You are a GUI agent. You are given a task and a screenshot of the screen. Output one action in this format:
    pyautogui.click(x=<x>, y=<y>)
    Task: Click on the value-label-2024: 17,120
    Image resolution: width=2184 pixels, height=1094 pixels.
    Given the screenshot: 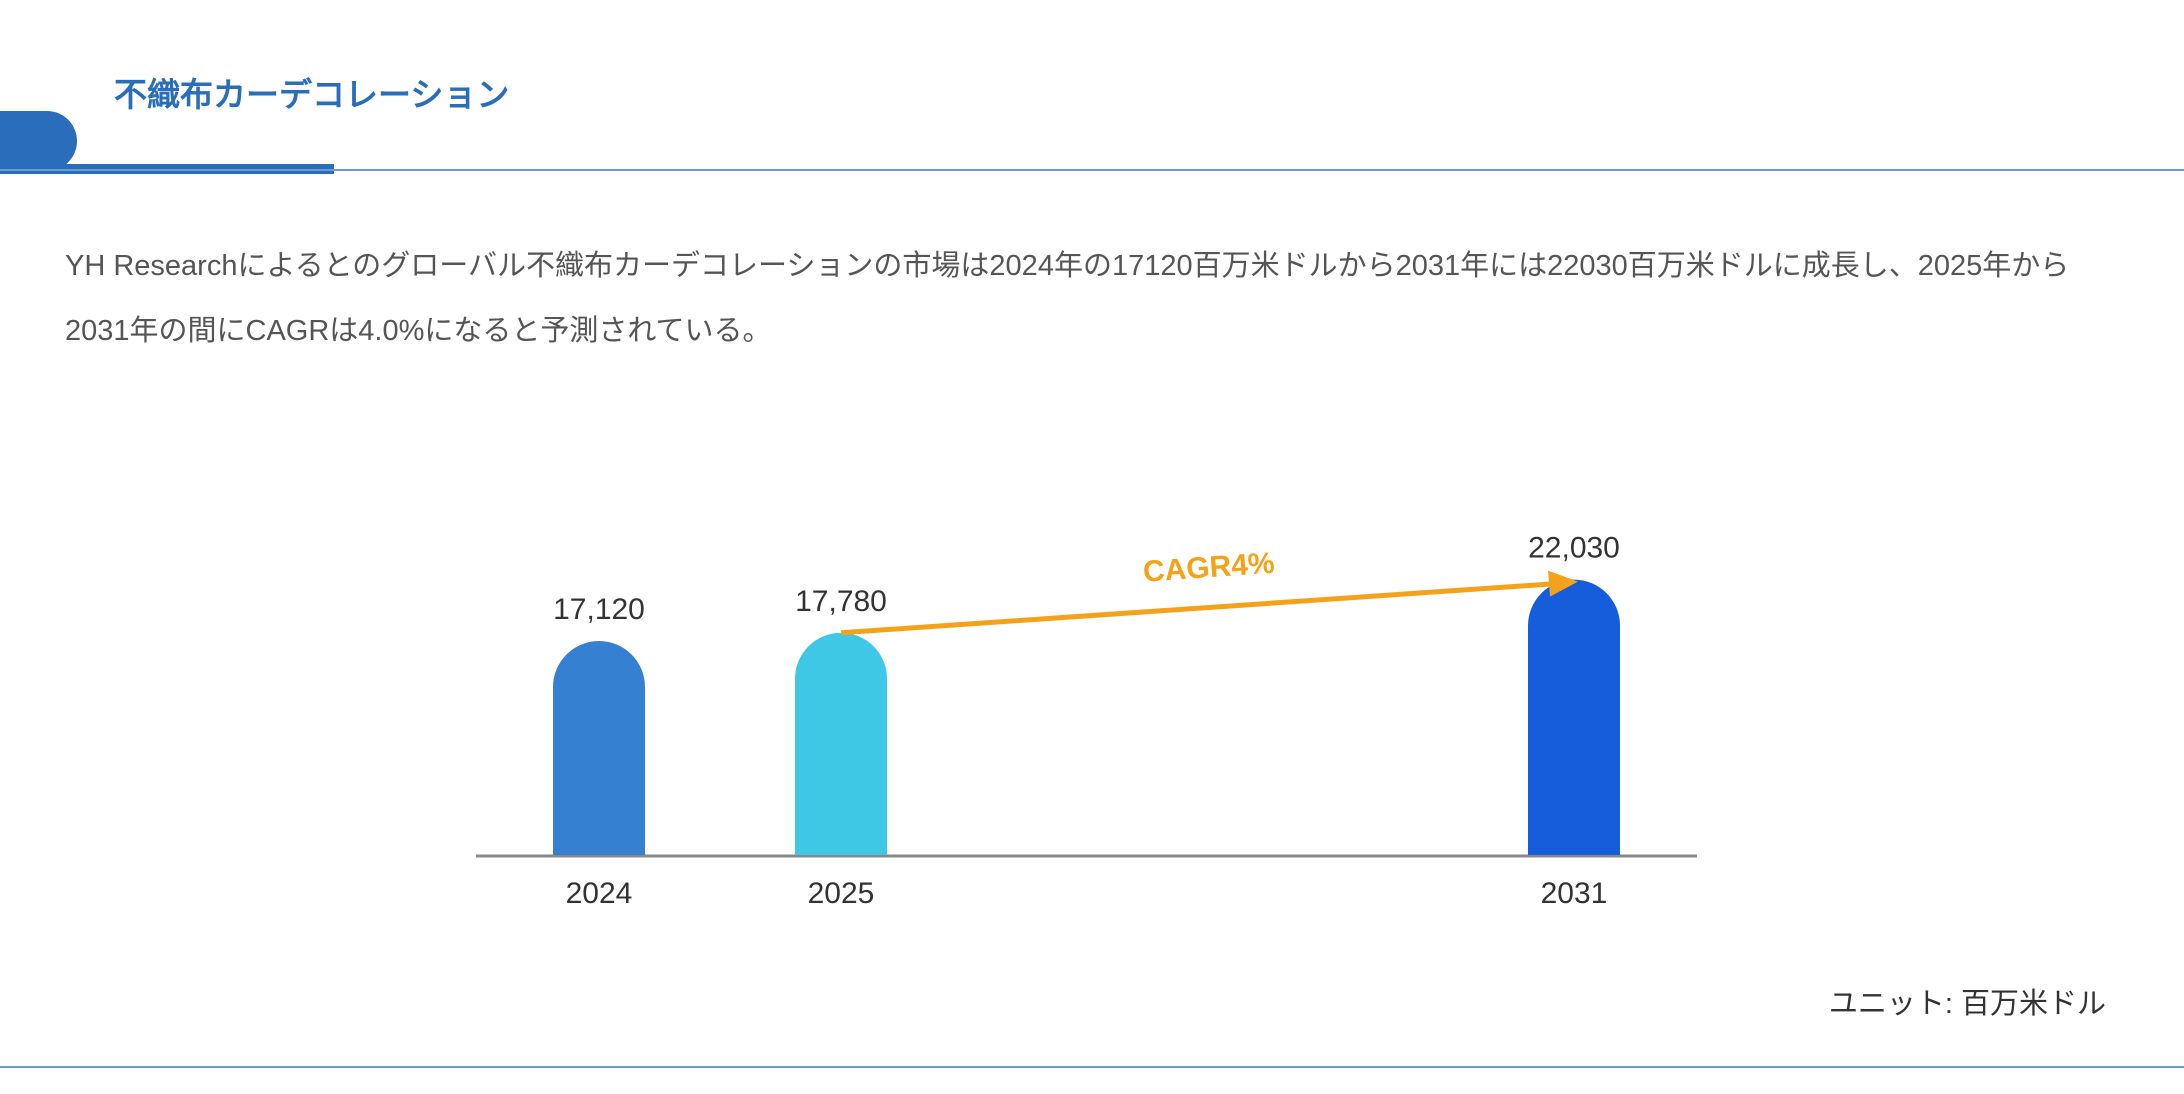 What is the action you would take?
    pyautogui.click(x=599, y=609)
    